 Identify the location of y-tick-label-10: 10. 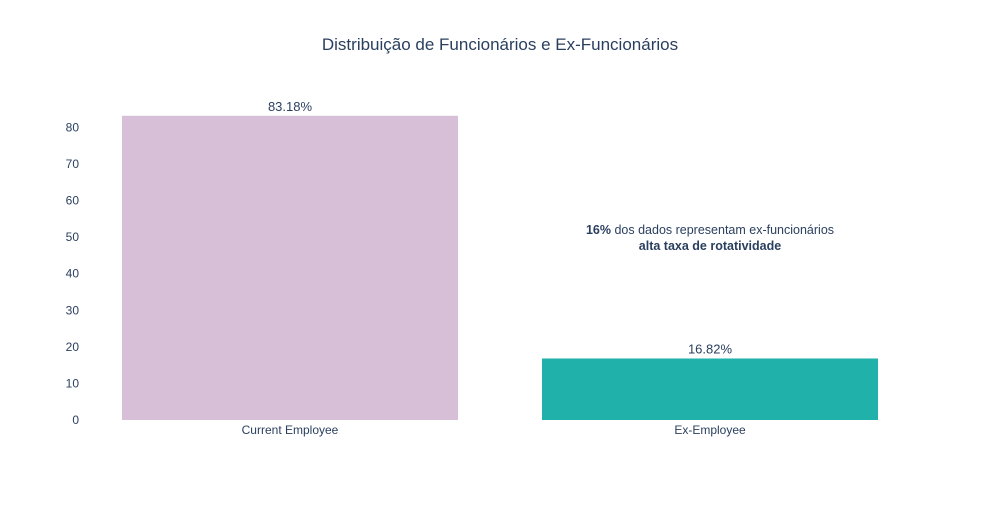
(73, 383).